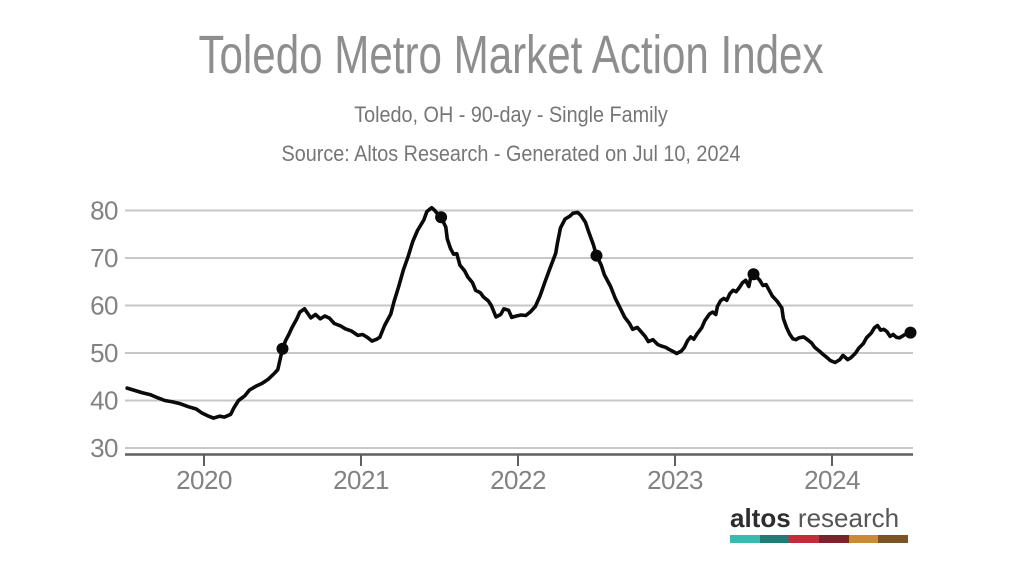 This screenshot has width=1022, height=576. What do you see at coordinates (511, 55) in the screenshot?
I see `page-title: Toledo Metro Market Action Index` at bounding box center [511, 55].